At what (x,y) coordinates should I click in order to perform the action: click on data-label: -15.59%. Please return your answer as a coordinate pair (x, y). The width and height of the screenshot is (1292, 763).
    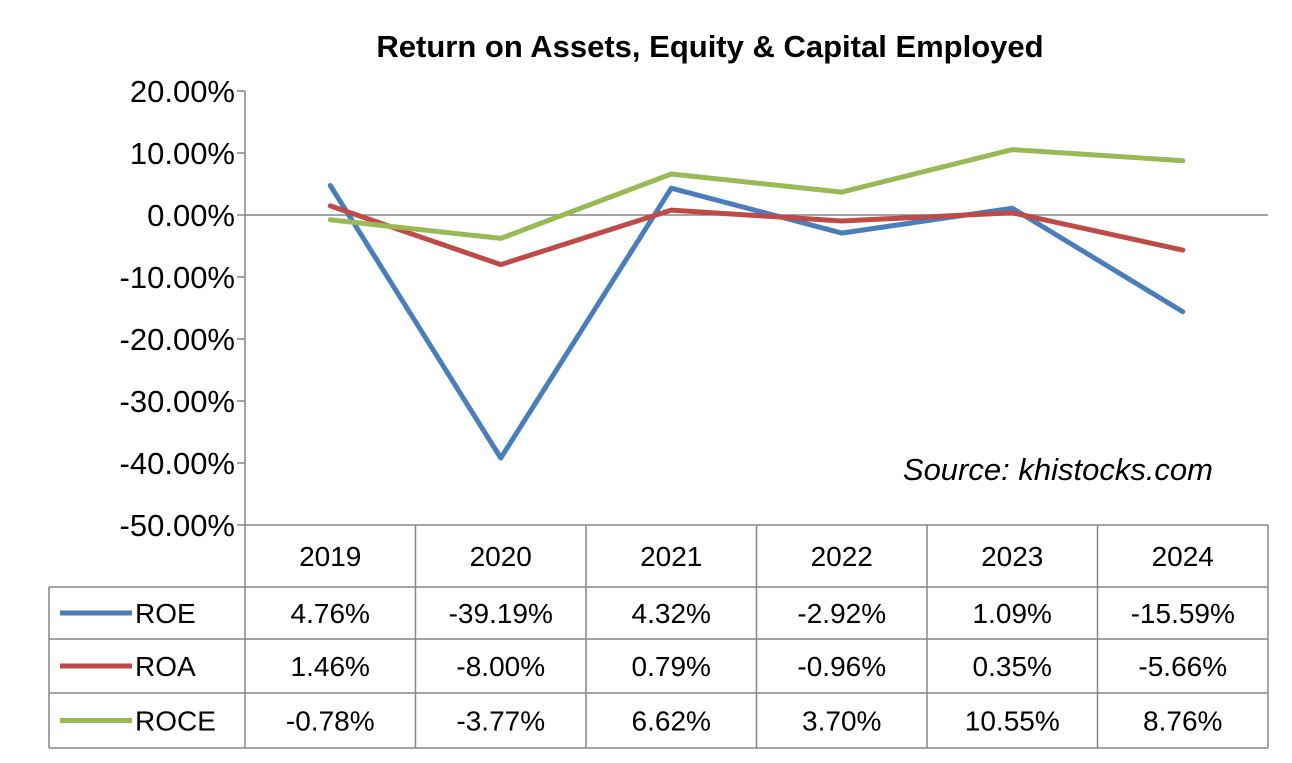
    Looking at the image, I should click on (1183, 613).